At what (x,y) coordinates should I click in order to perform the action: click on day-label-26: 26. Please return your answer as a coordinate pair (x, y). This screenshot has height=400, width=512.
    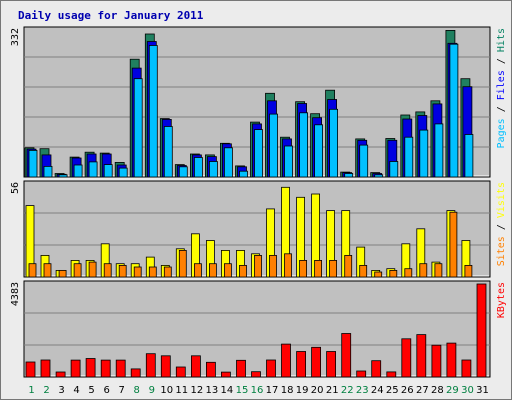
    Looking at the image, I should click on (407, 390).